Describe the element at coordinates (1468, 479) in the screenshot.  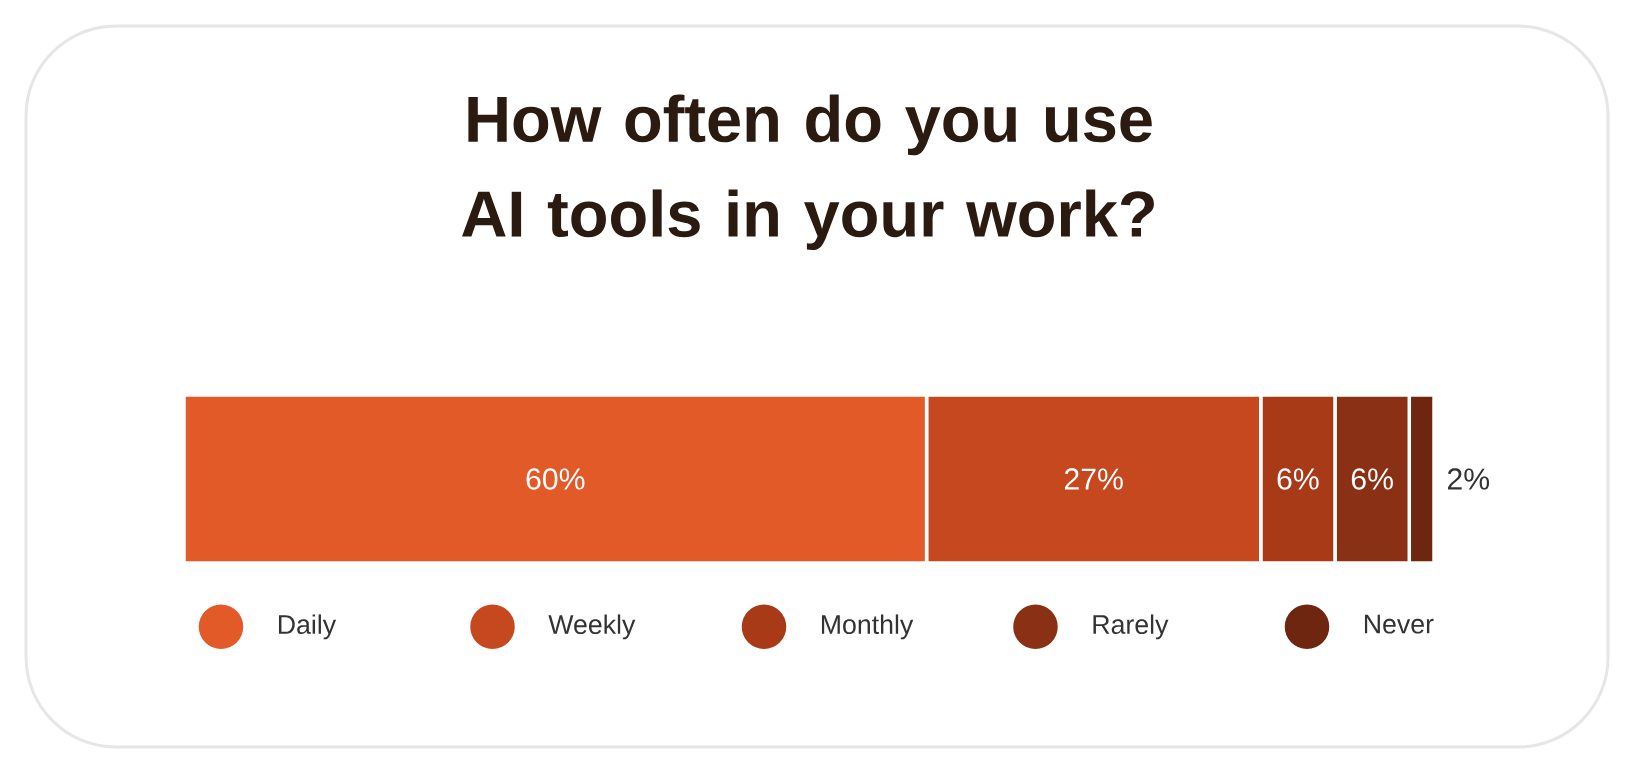
I see `data-label: 2%` at that location.